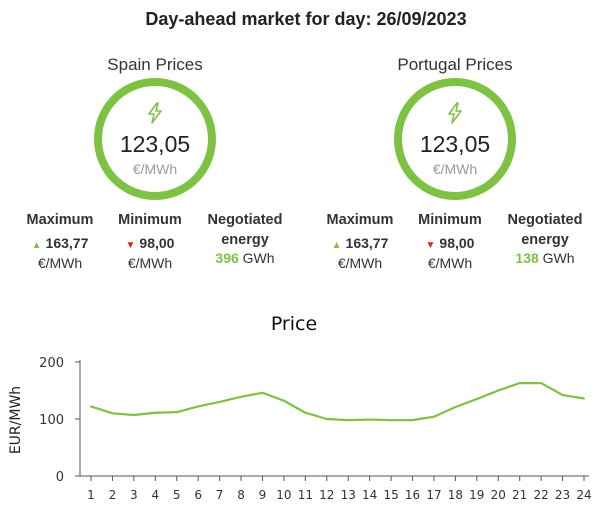 The image size is (612, 520). I want to click on x-tick-label: 8, so click(241, 495).